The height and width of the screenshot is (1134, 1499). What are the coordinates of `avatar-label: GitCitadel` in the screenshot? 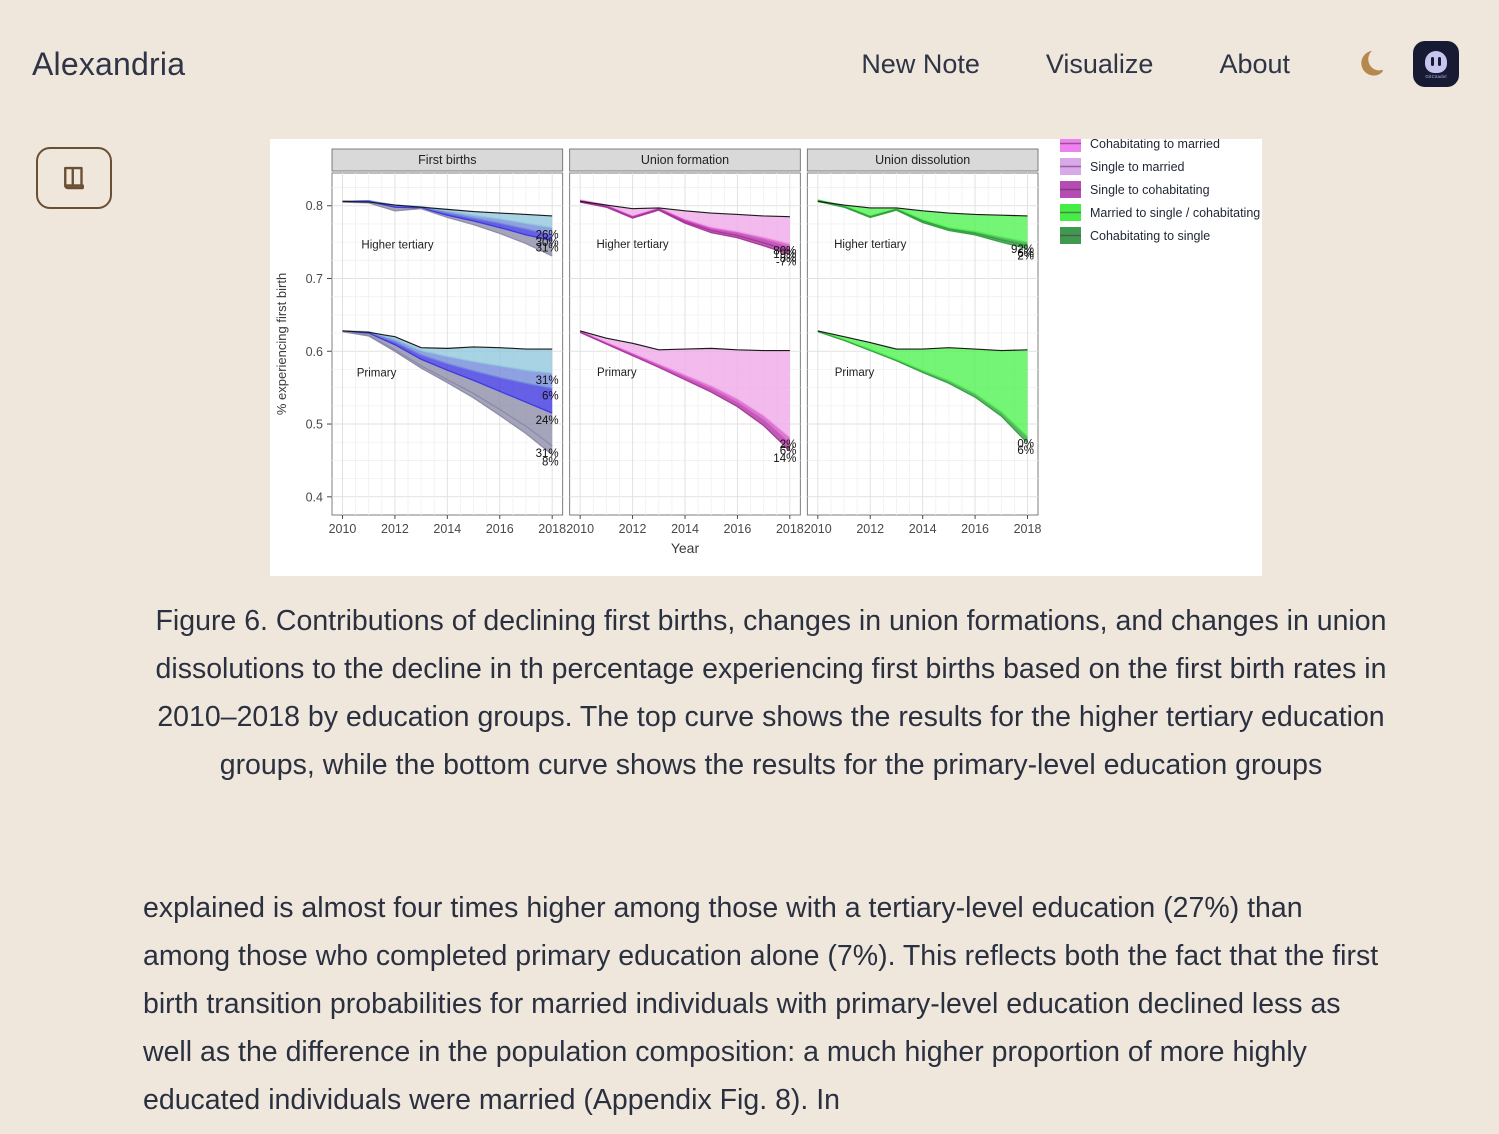 It's located at (1436, 76).